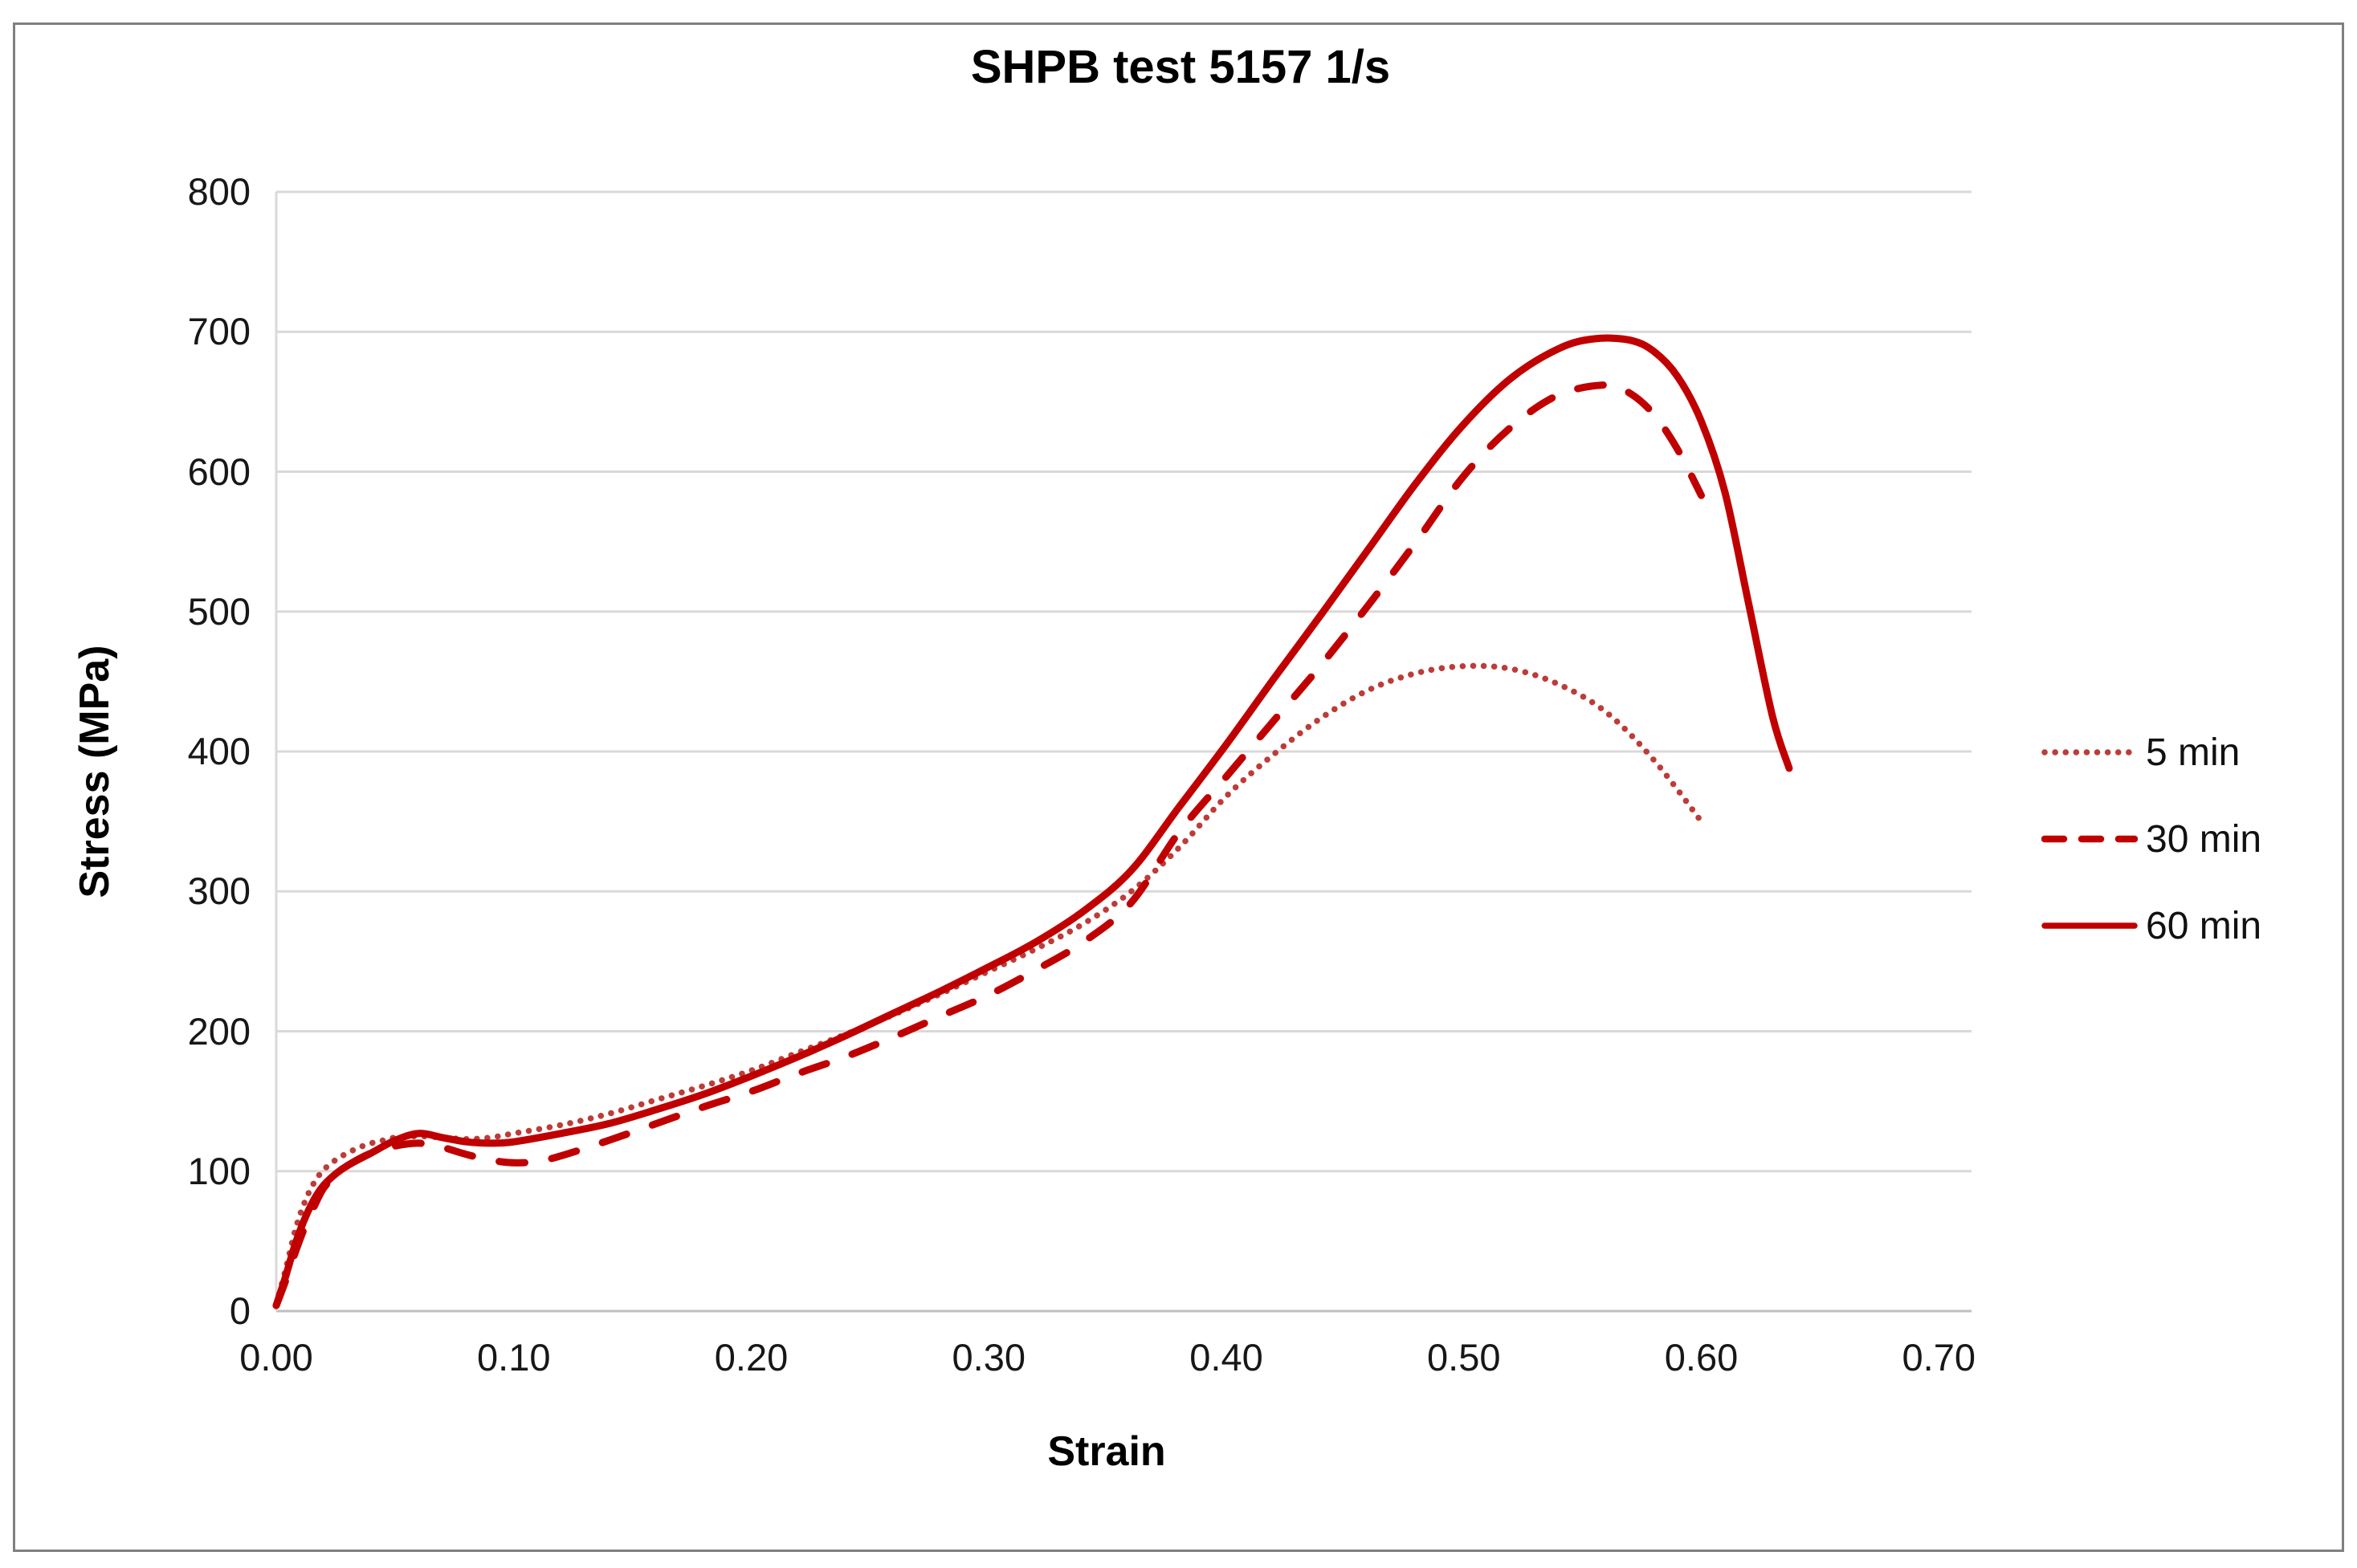 This screenshot has height=1568, width=2357. I want to click on y-tick-label: 600, so click(219, 471).